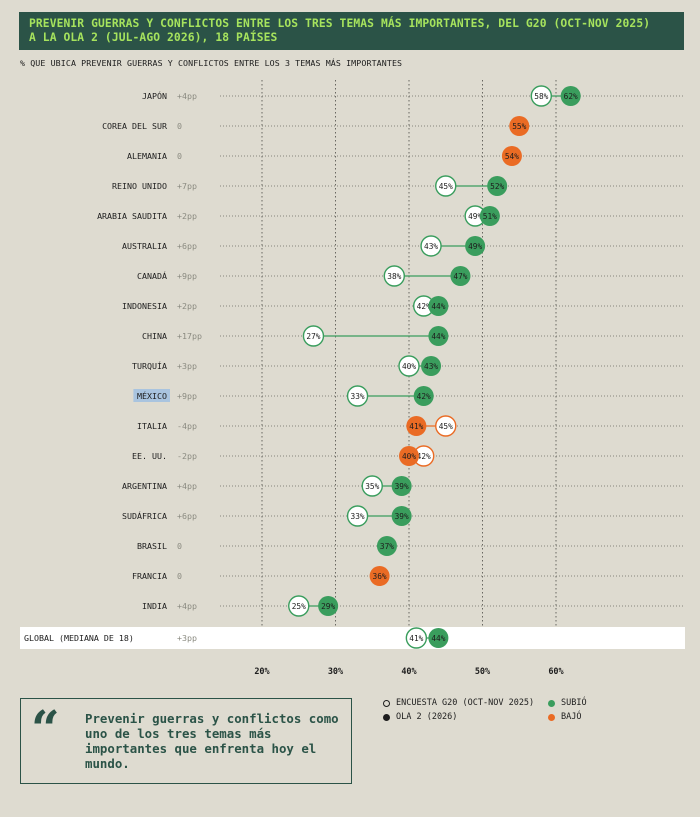 The height and width of the screenshot is (817, 700). I want to click on change-label: +17pp, so click(189, 336).